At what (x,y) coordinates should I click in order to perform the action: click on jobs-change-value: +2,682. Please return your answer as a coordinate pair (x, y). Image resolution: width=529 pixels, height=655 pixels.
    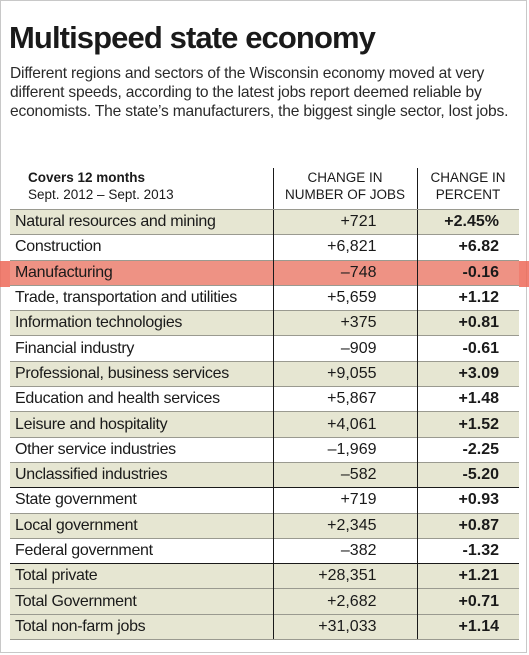
    Looking at the image, I should click on (344, 601).